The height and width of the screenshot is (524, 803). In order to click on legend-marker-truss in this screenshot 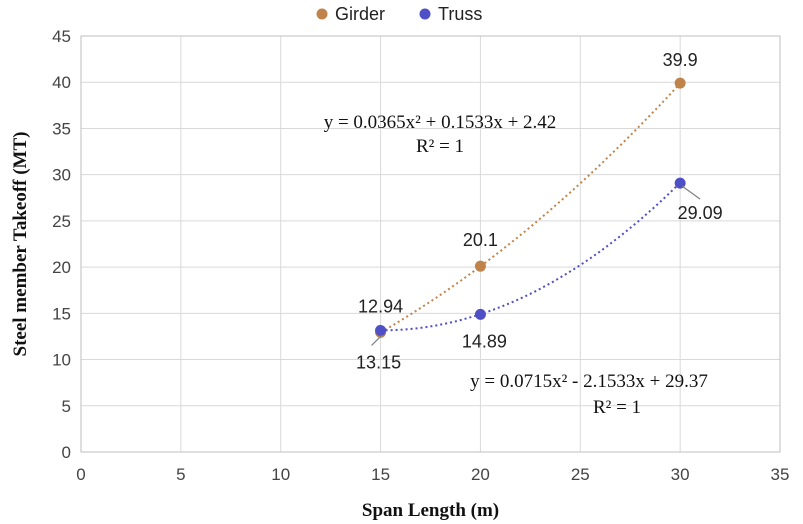, I will do `click(425, 14)`.